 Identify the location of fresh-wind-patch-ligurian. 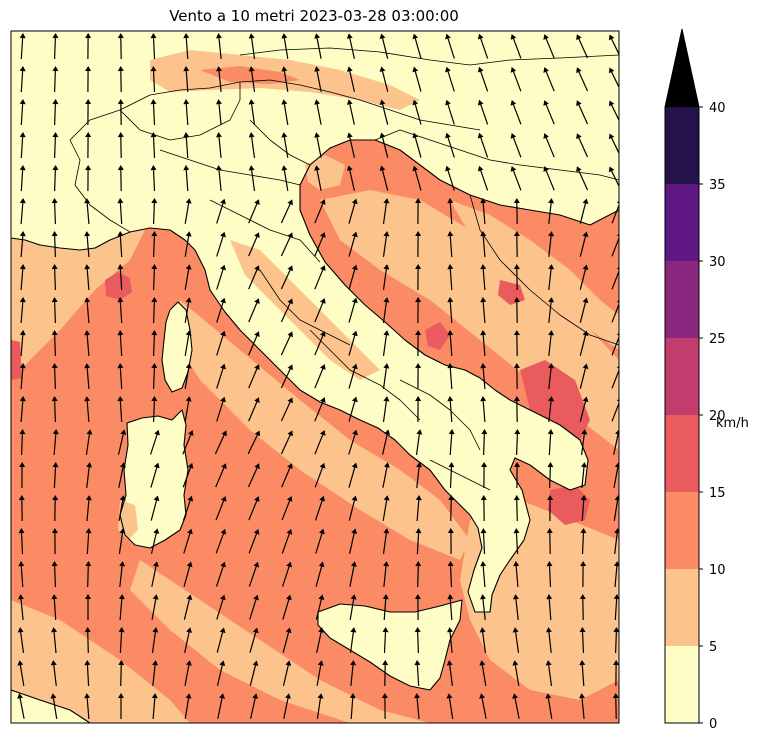
(118, 286).